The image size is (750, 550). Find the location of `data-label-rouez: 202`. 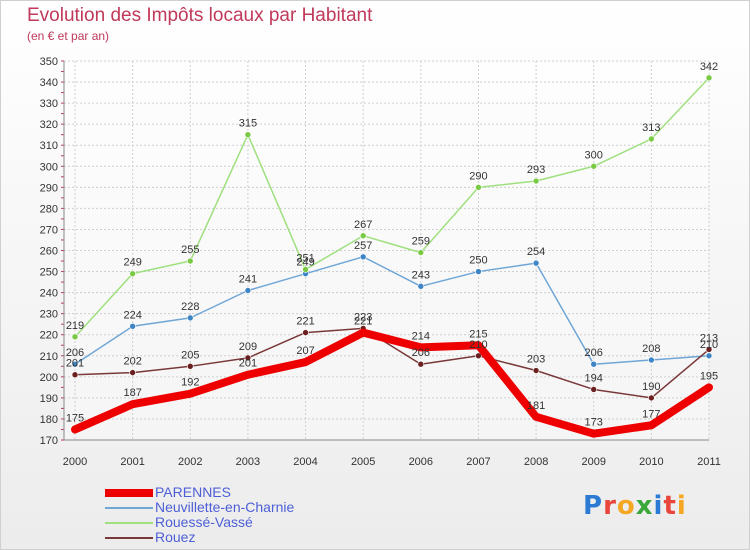

data-label-rouez: 202 is located at coordinates (132, 362).